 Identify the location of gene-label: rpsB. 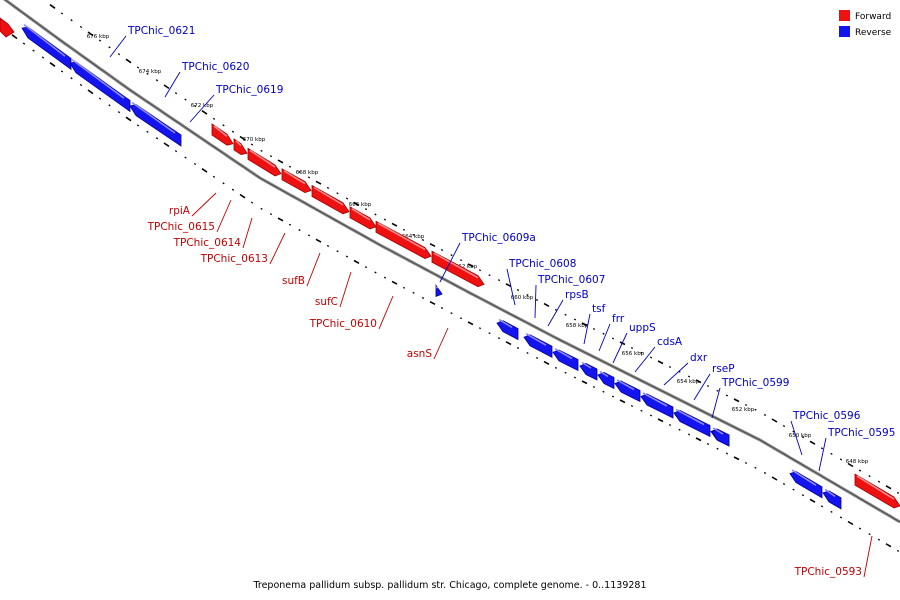
(577, 295).